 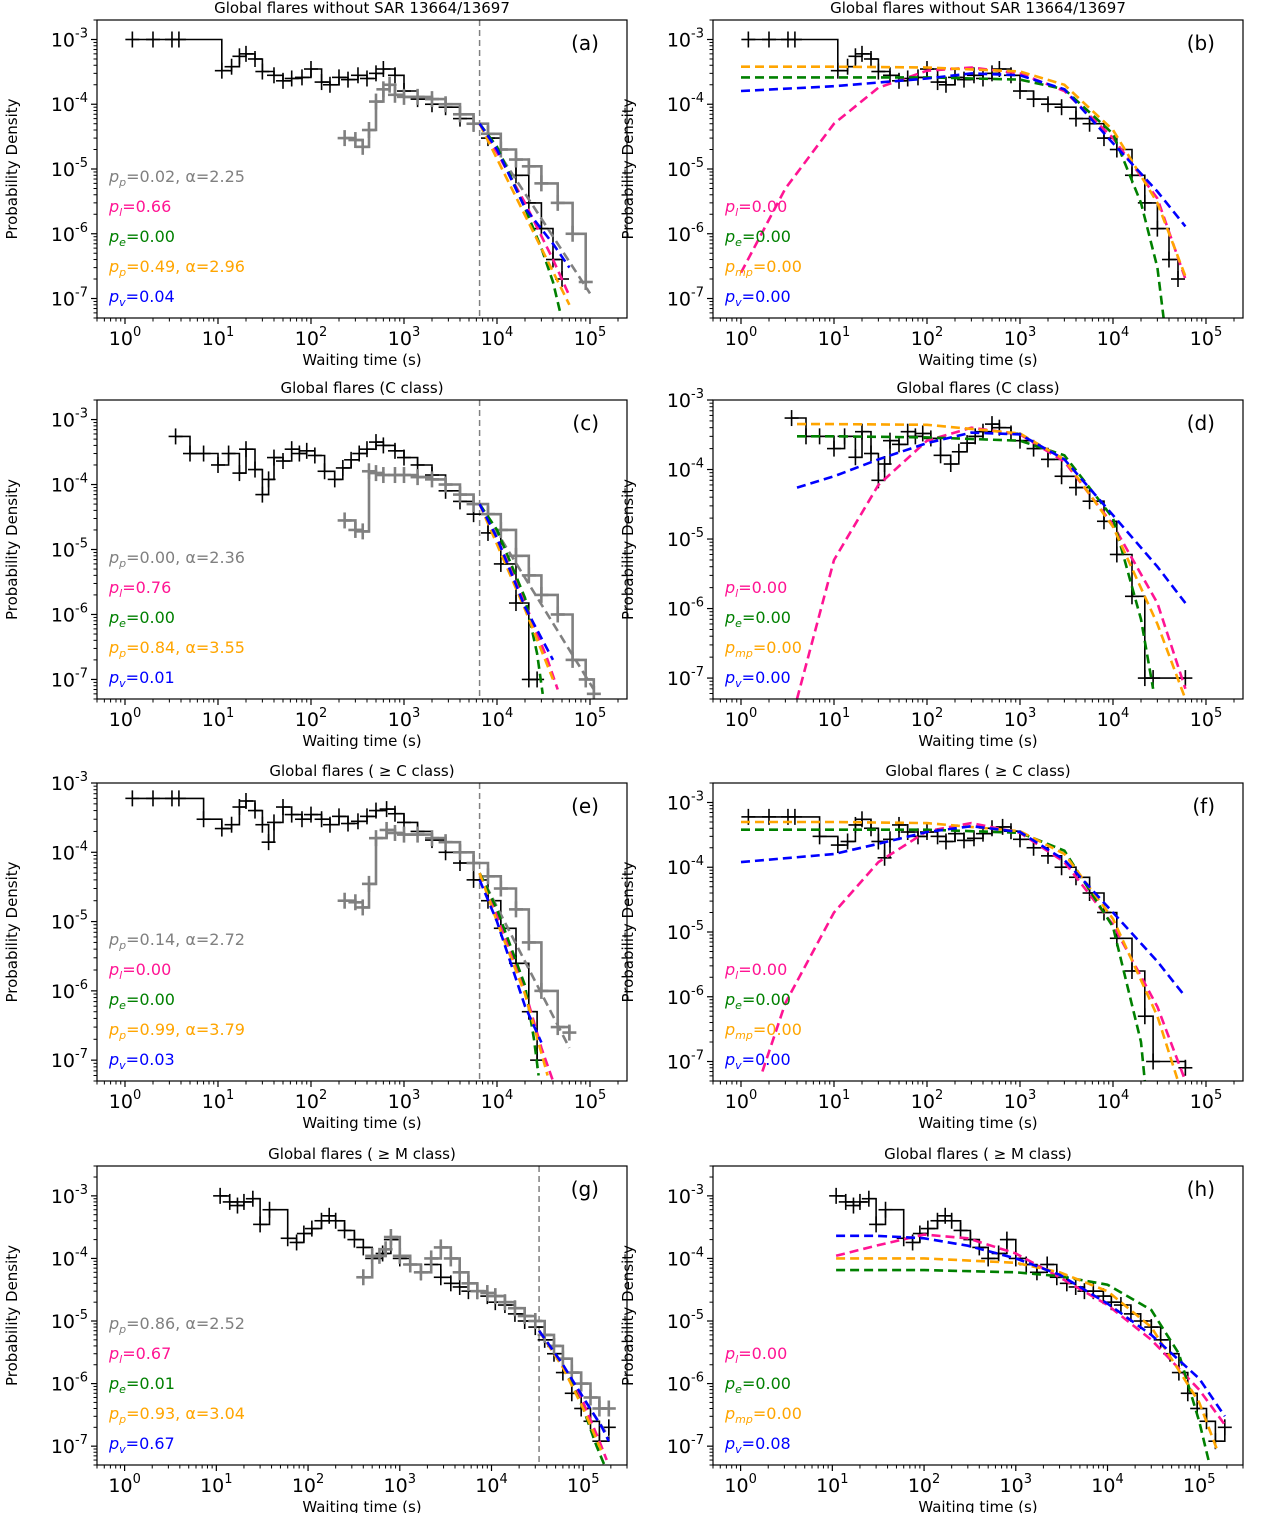 What do you see at coordinates (176, 559) in the screenshot?
I see `stat-annotation: pp=0.00, α=2.36` at bounding box center [176, 559].